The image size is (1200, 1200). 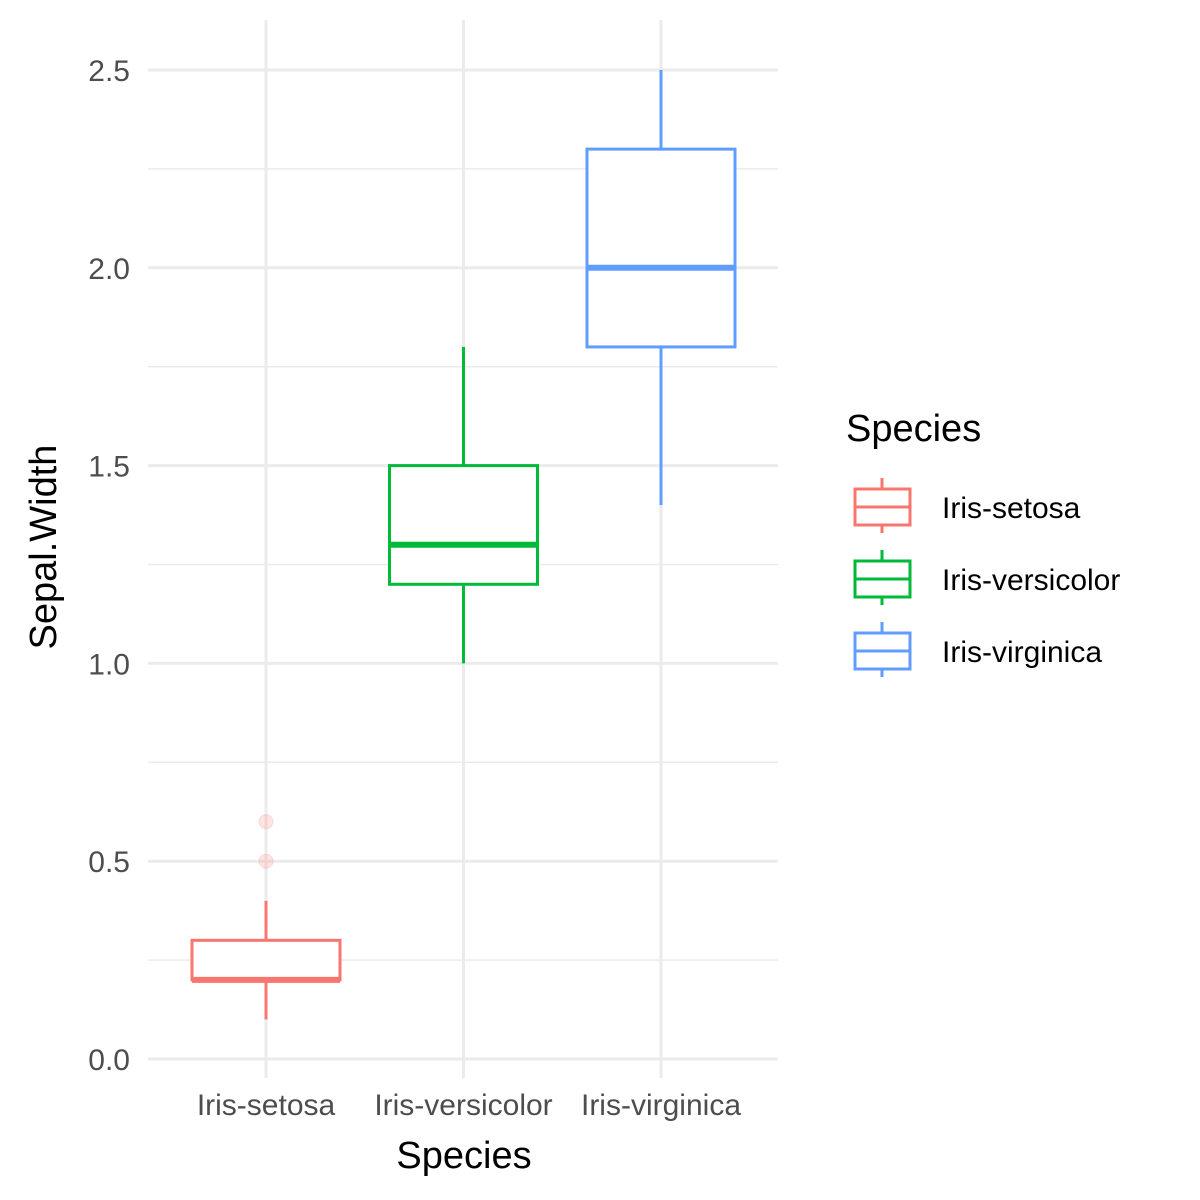 What do you see at coordinates (463, 1105) in the screenshot?
I see `x-tick-label: Iris-versicolor` at bounding box center [463, 1105].